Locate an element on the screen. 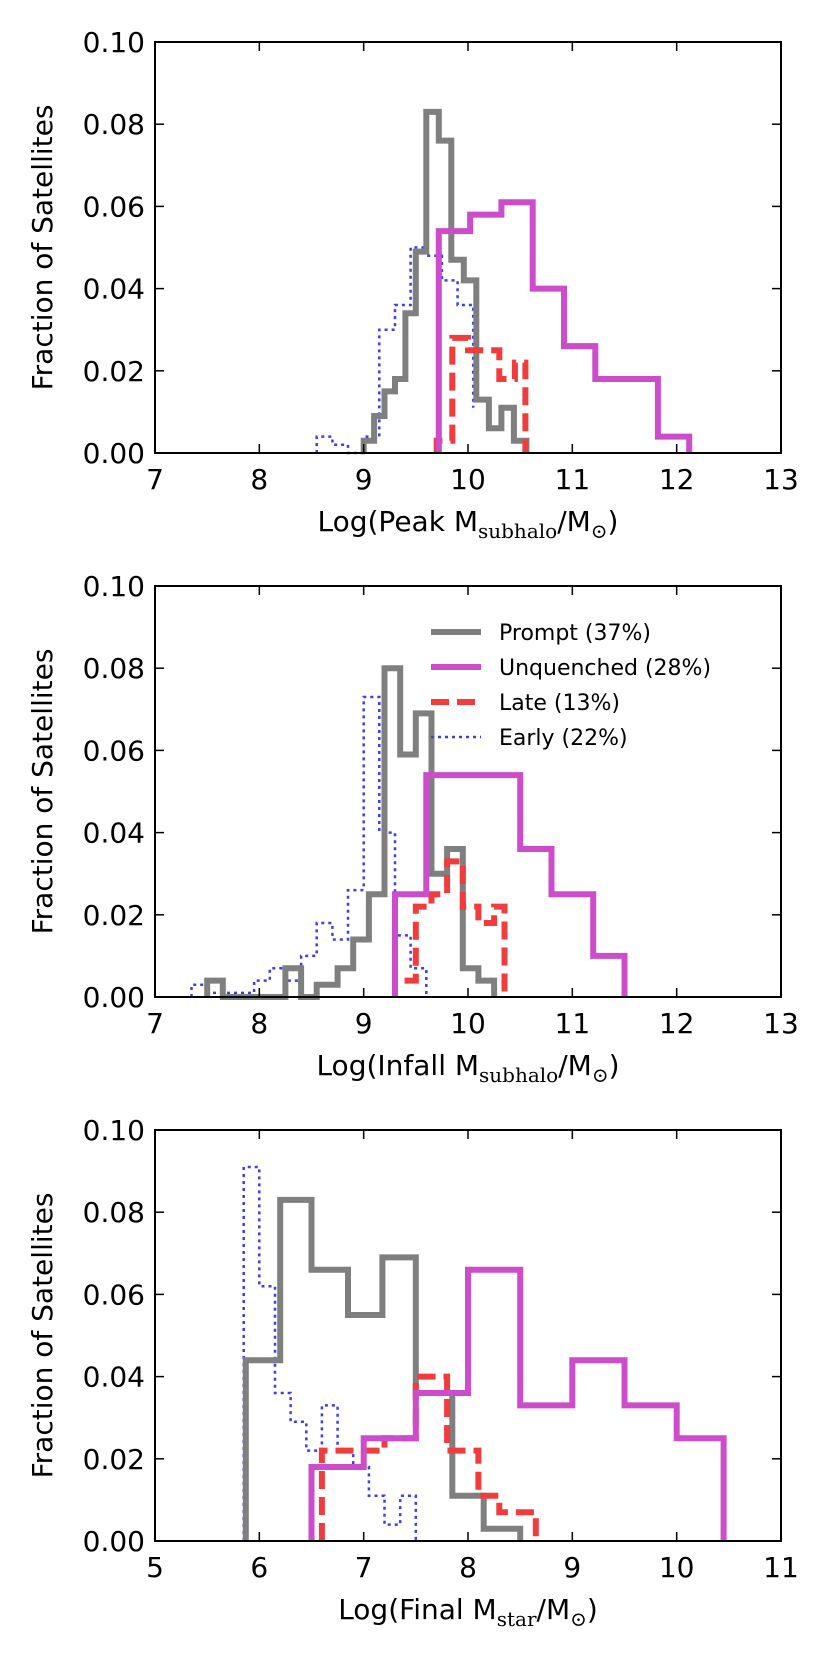 This screenshot has height=1661, width=830. legend-label-late: Late (13%) is located at coordinates (559, 703).